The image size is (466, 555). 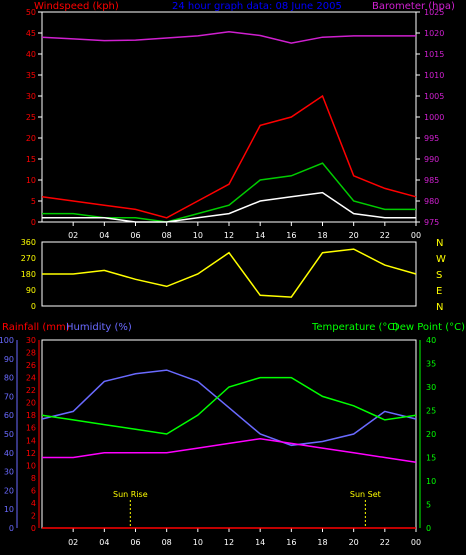 What do you see at coordinates (260, 235) in the screenshot?
I see `wind-xtick-label: 14` at bounding box center [260, 235].